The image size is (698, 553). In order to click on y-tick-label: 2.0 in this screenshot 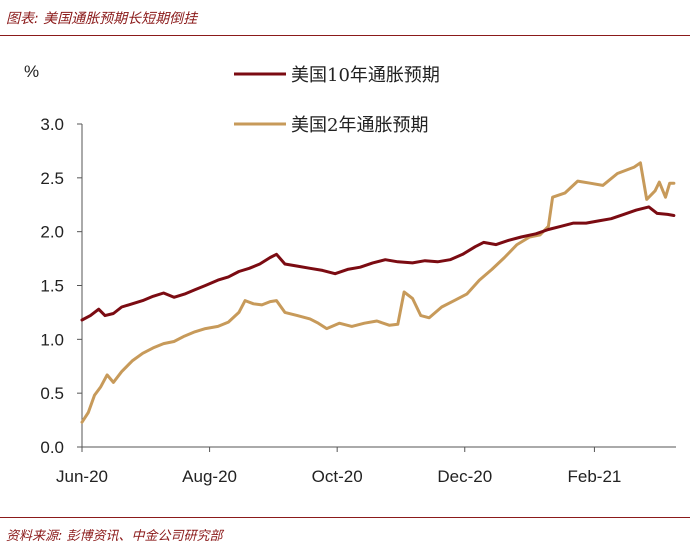, I will do `click(52, 232)`.